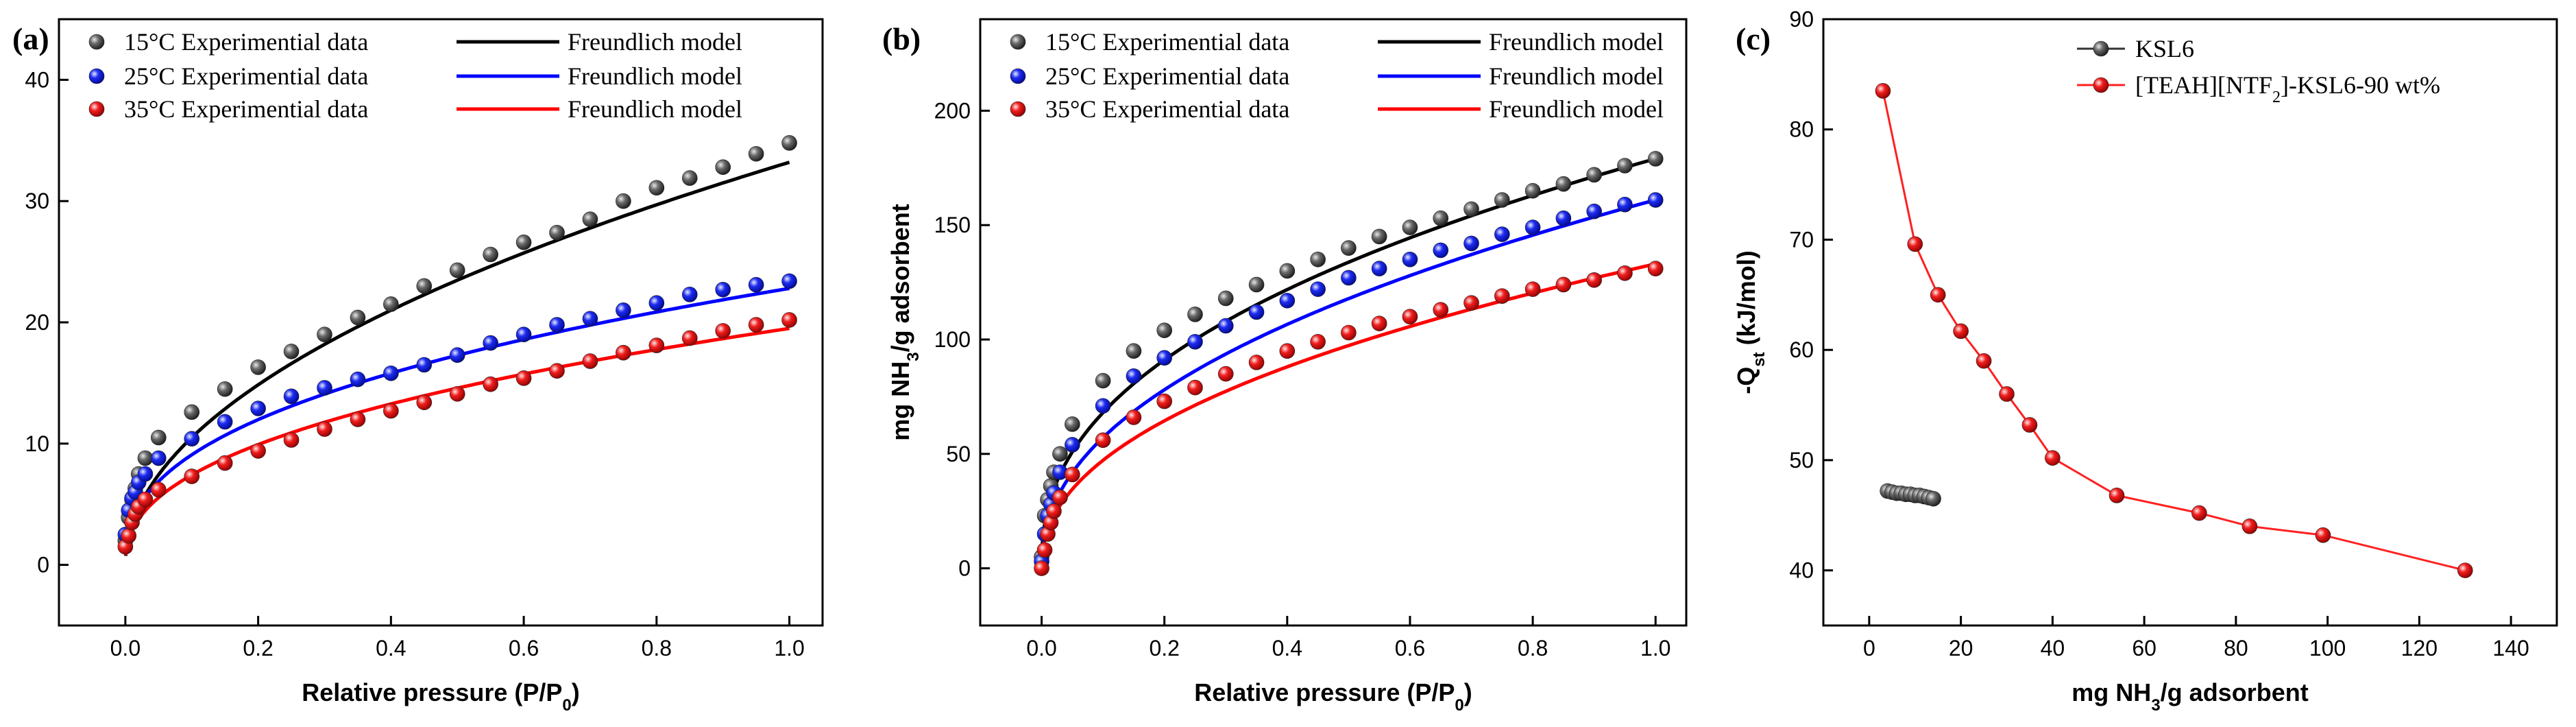 The width and height of the screenshot is (2576, 727). What do you see at coordinates (30, 38) in the screenshot?
I see `panel-label: (a)` at bounding box center [30, 38].